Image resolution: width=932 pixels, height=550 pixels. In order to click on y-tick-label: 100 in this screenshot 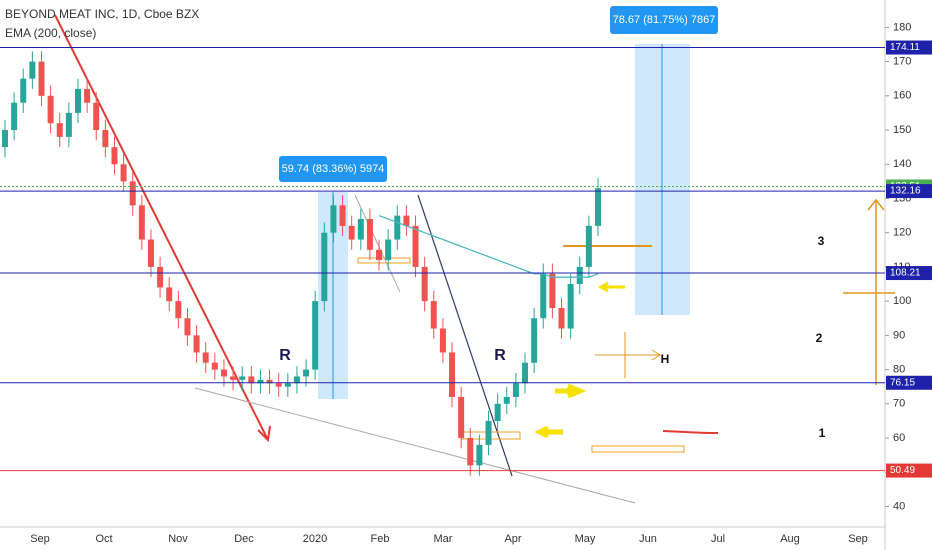, I will do `click(902, 301)`.